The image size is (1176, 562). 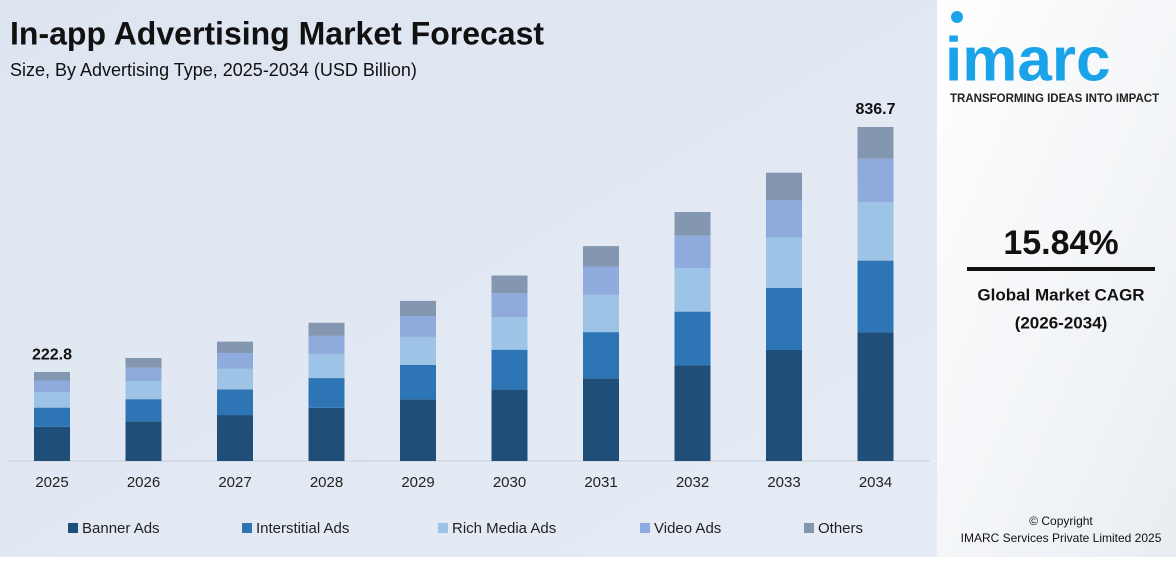 What do you see at coordinates (957, 17) in the screenshot?
I see `logo-dot` at bounding box center [957, 17].